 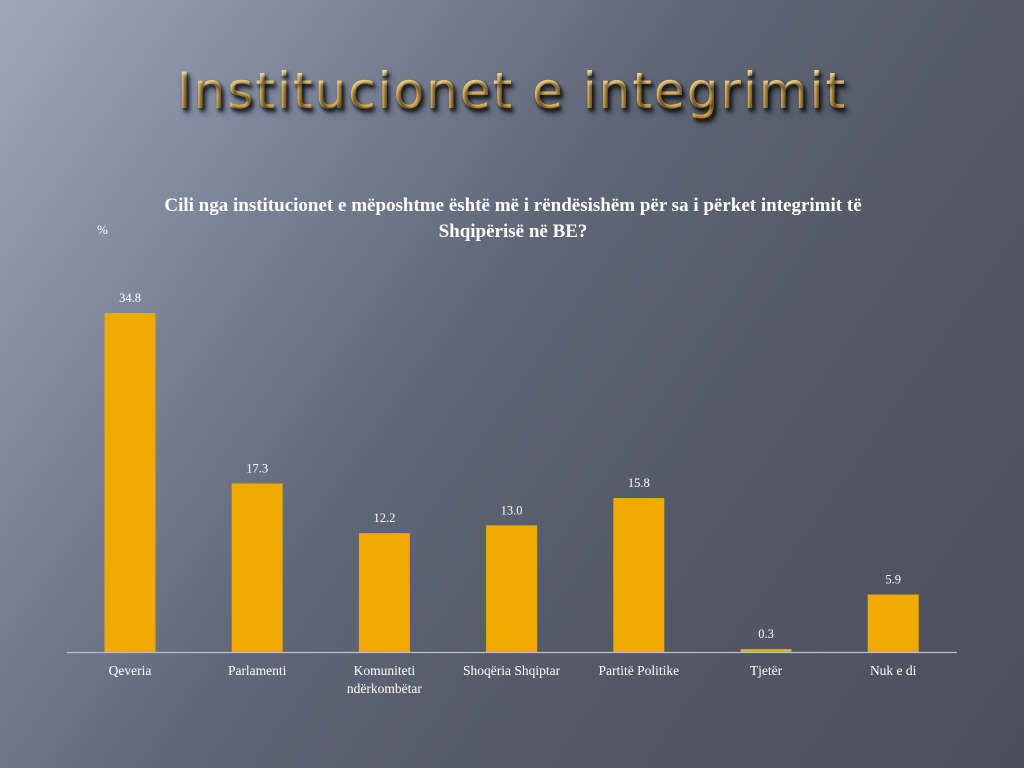 What do you see at coordinates (512, 91) in the screenshot?
I see `slide-title: Institucionet e integrimit` at bounding box center [512, 91].